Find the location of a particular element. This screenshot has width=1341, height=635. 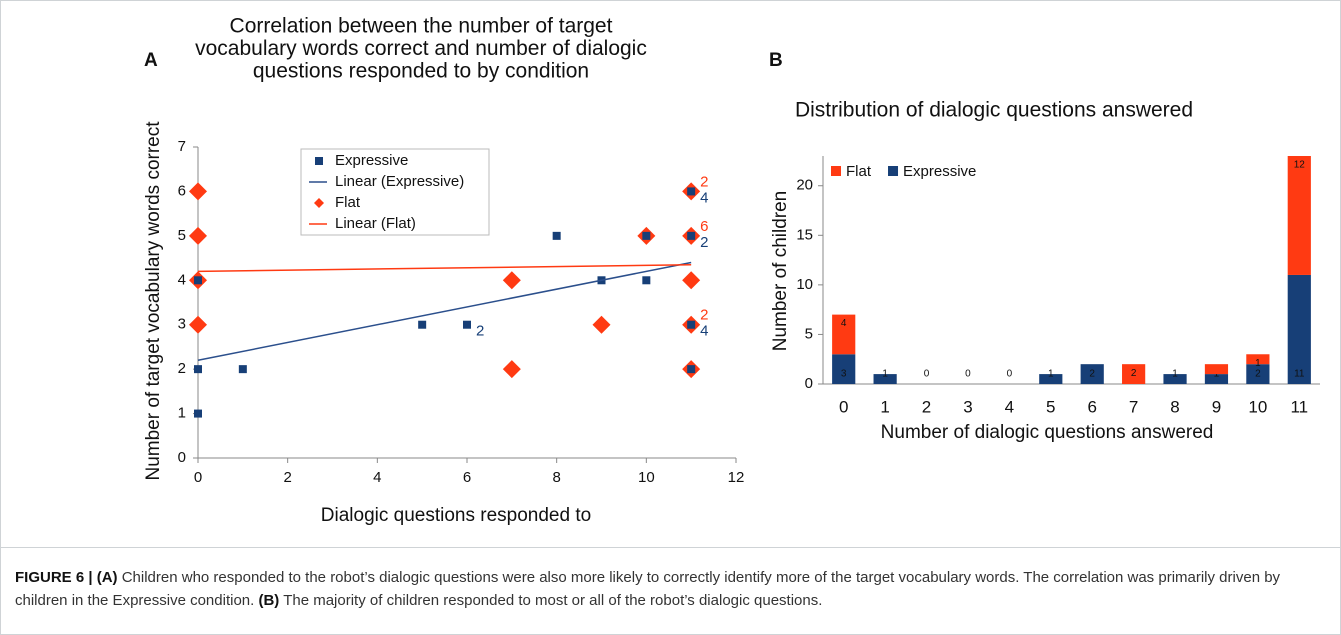

x-tick-label: 6 is located at coordinates (1091, 406).